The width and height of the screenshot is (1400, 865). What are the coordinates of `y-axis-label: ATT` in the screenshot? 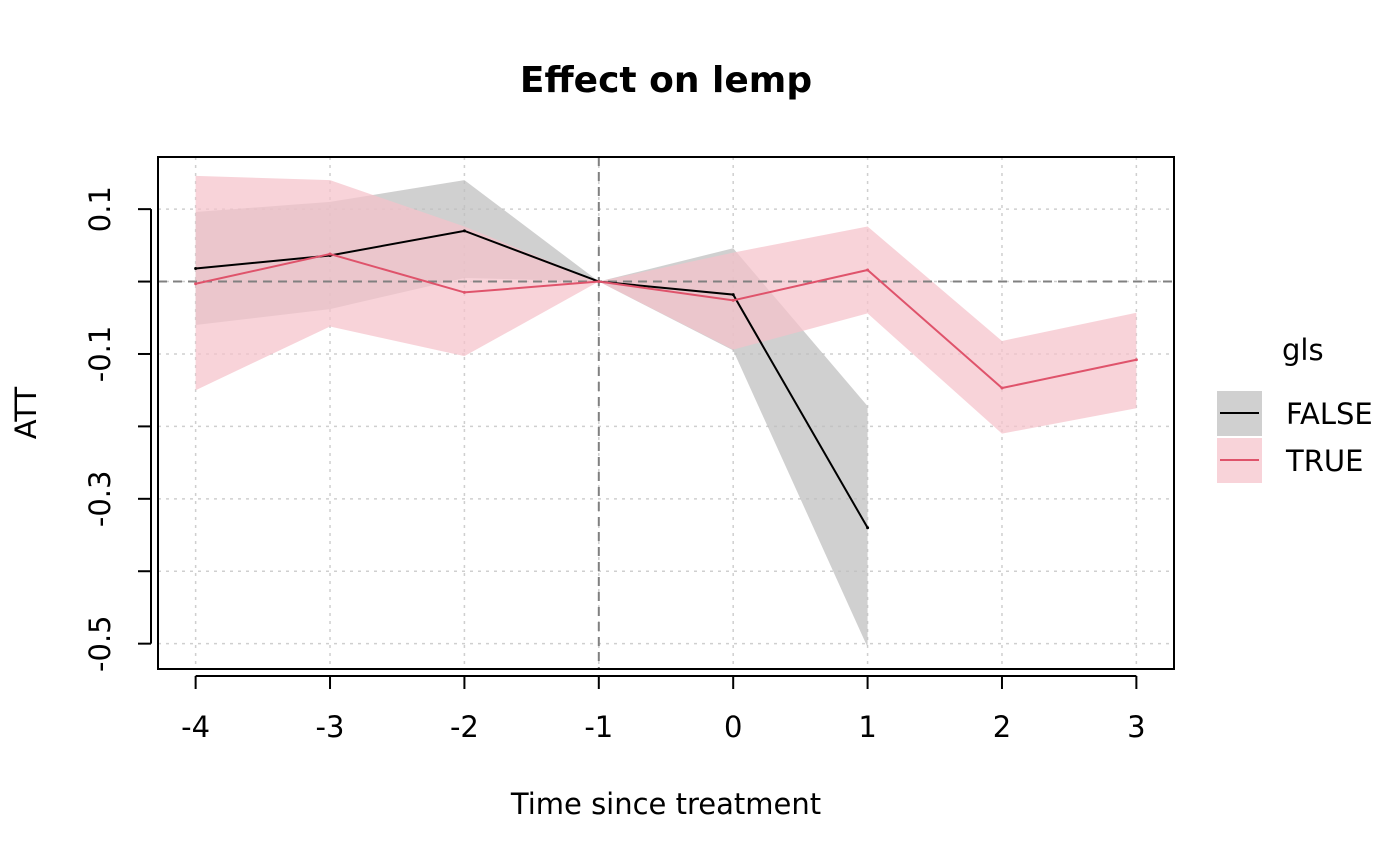 It's located at (26, 412).